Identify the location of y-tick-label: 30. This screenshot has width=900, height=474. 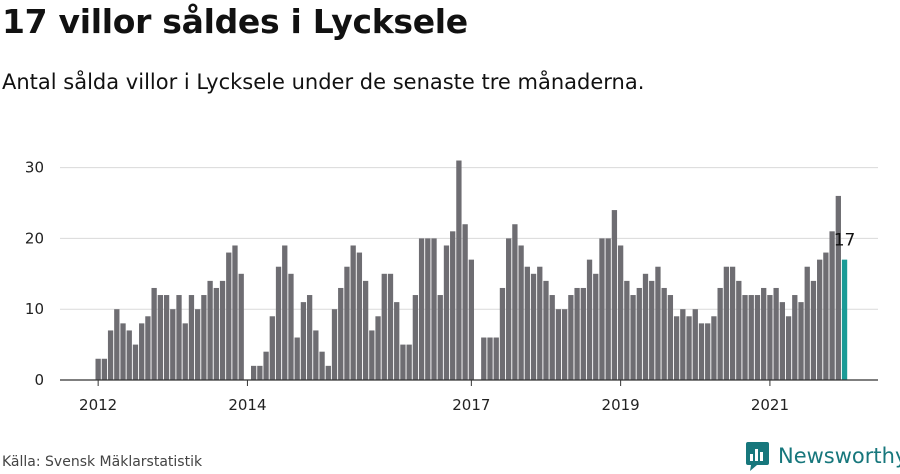
(34, 168).